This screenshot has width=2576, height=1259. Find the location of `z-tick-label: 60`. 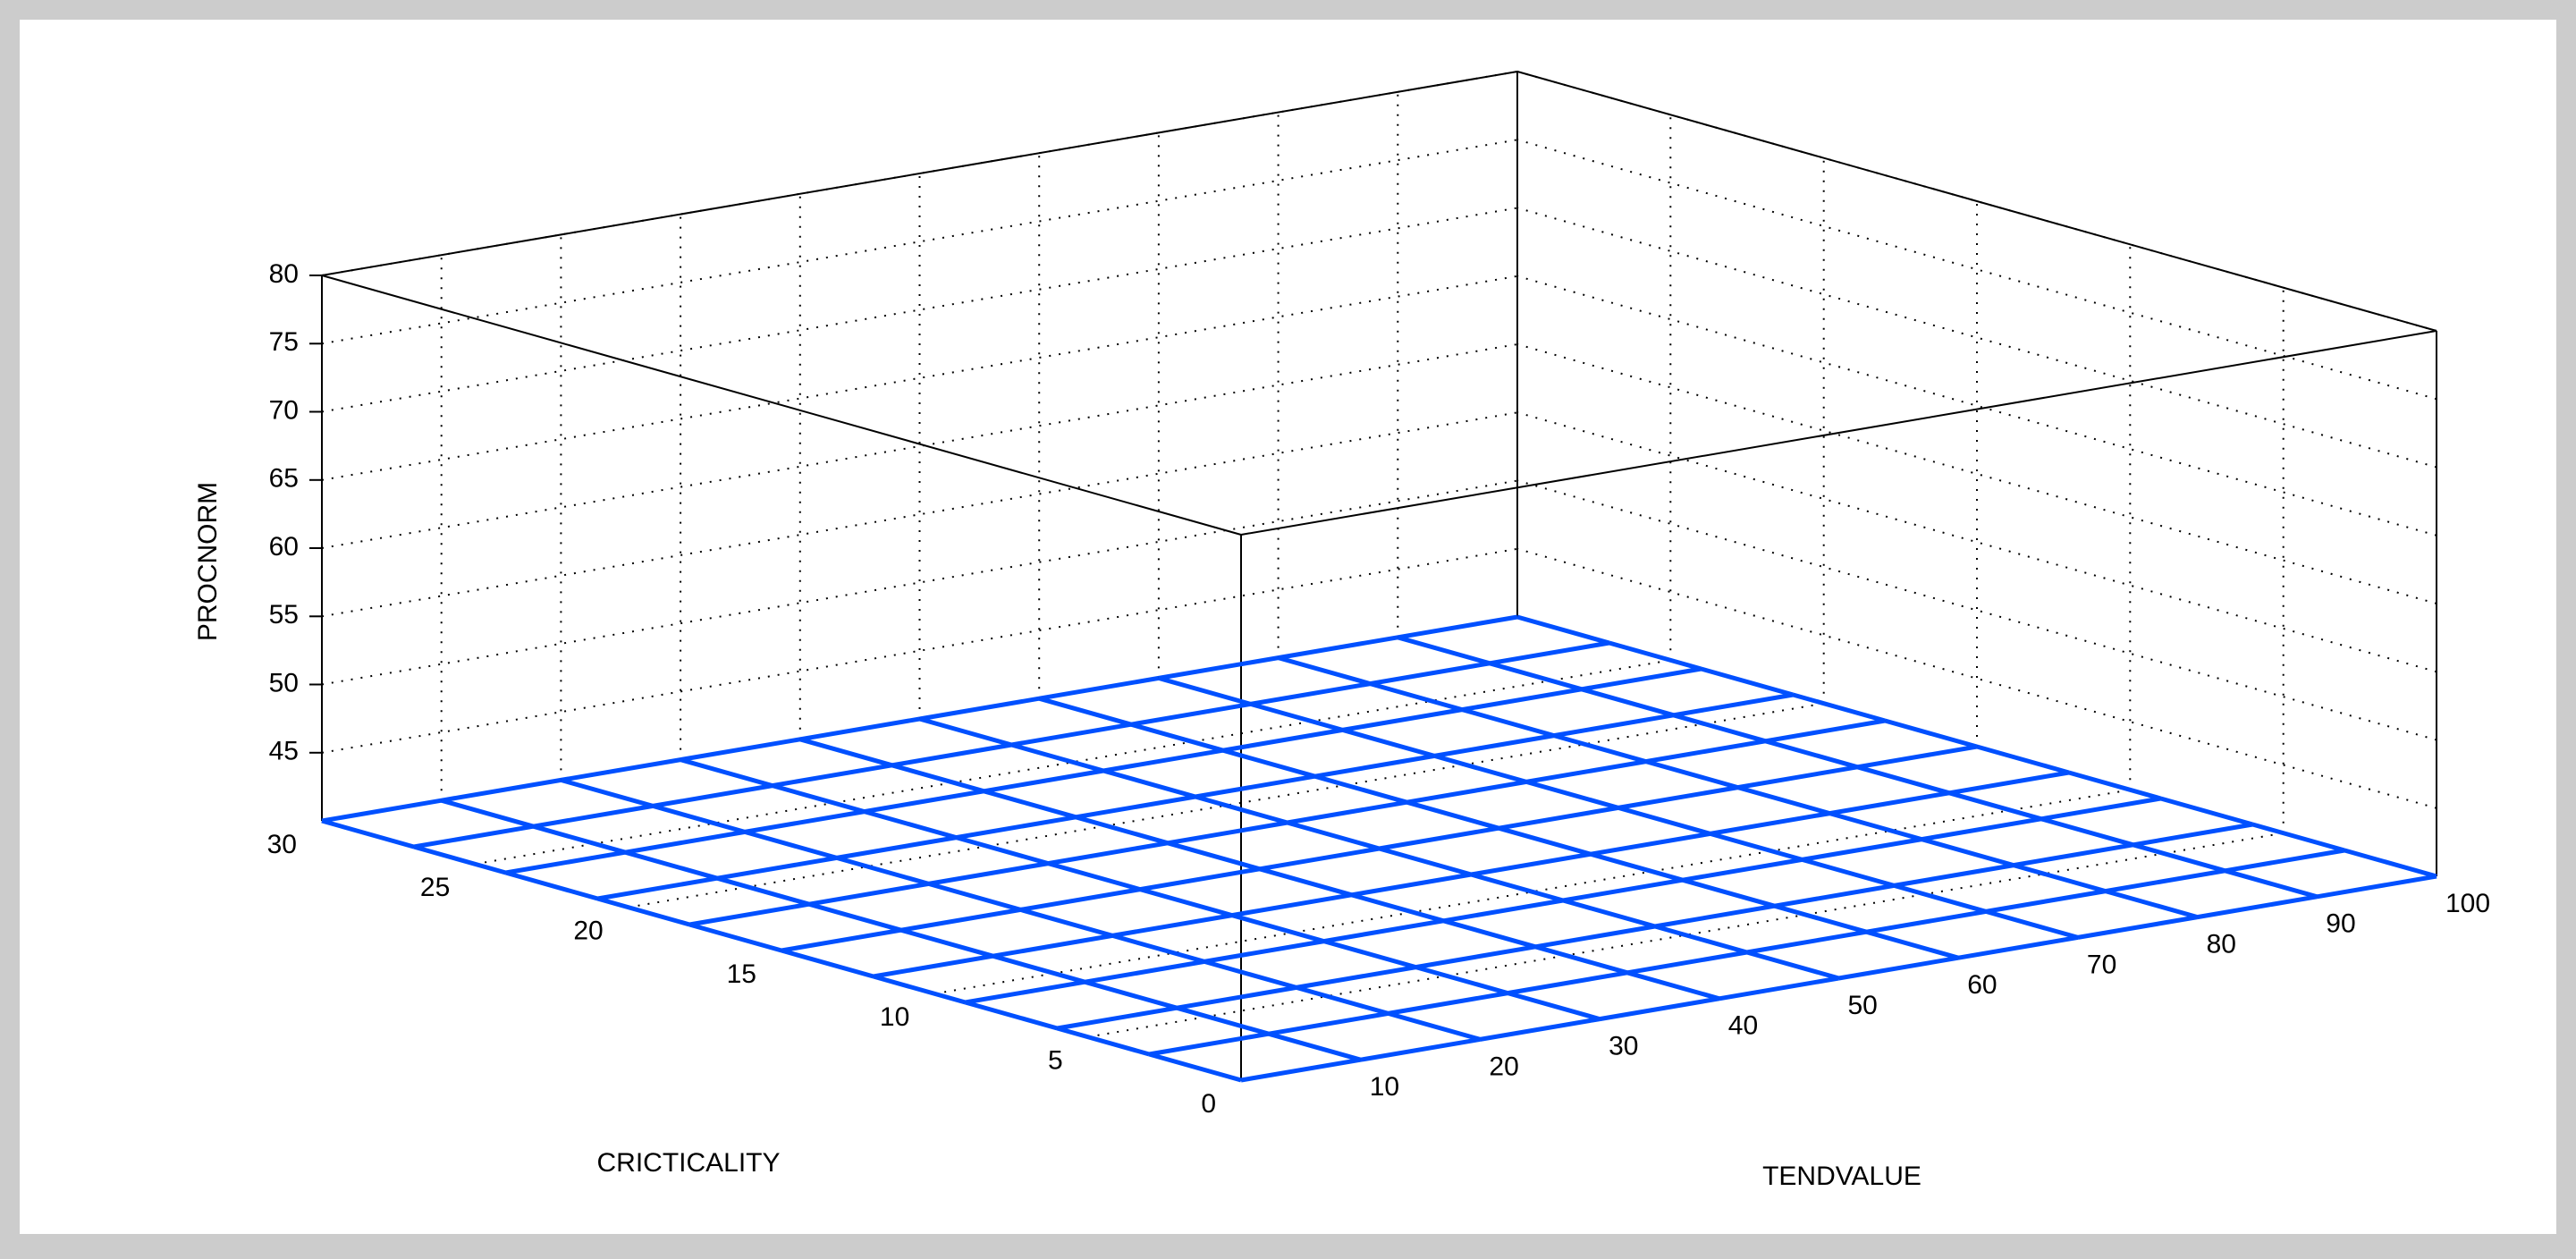

z-tick-label: 60 is located at coordinates (284, 547).